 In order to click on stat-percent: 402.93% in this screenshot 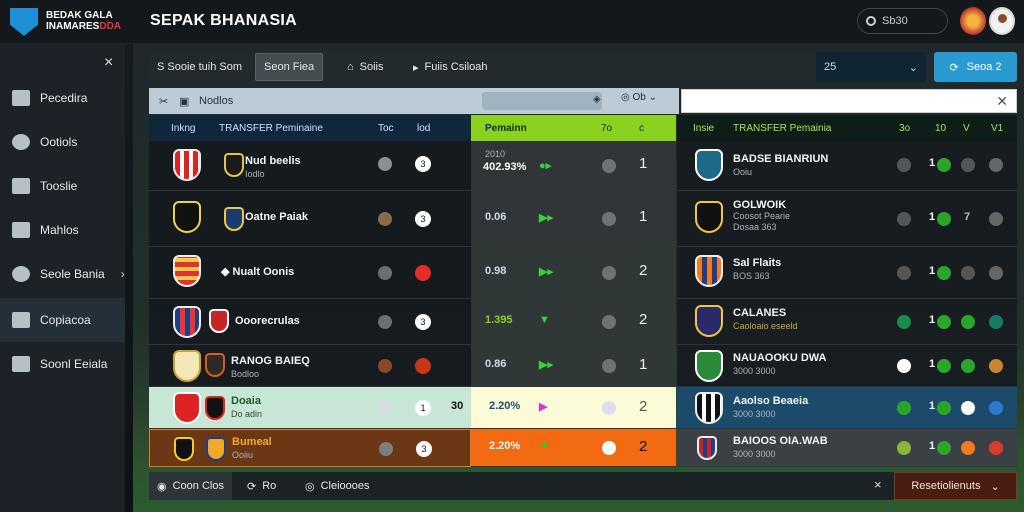, I will do `click(505, 167)`.